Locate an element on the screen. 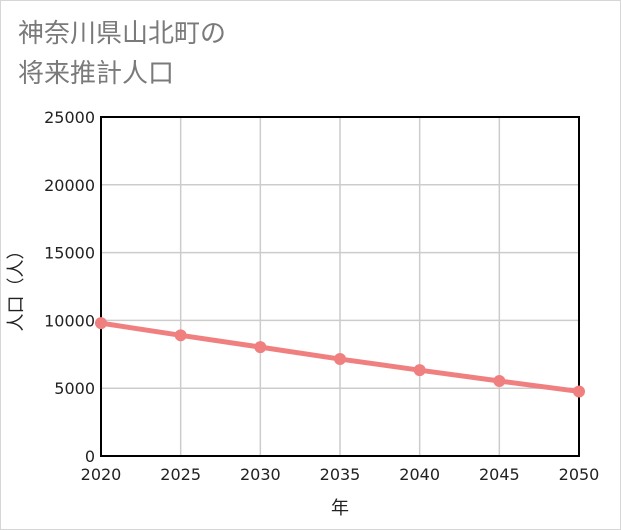 The width and height of the screenshot is (621, 530). x-tick-label: 2025 is located at coordinates (180, 474).